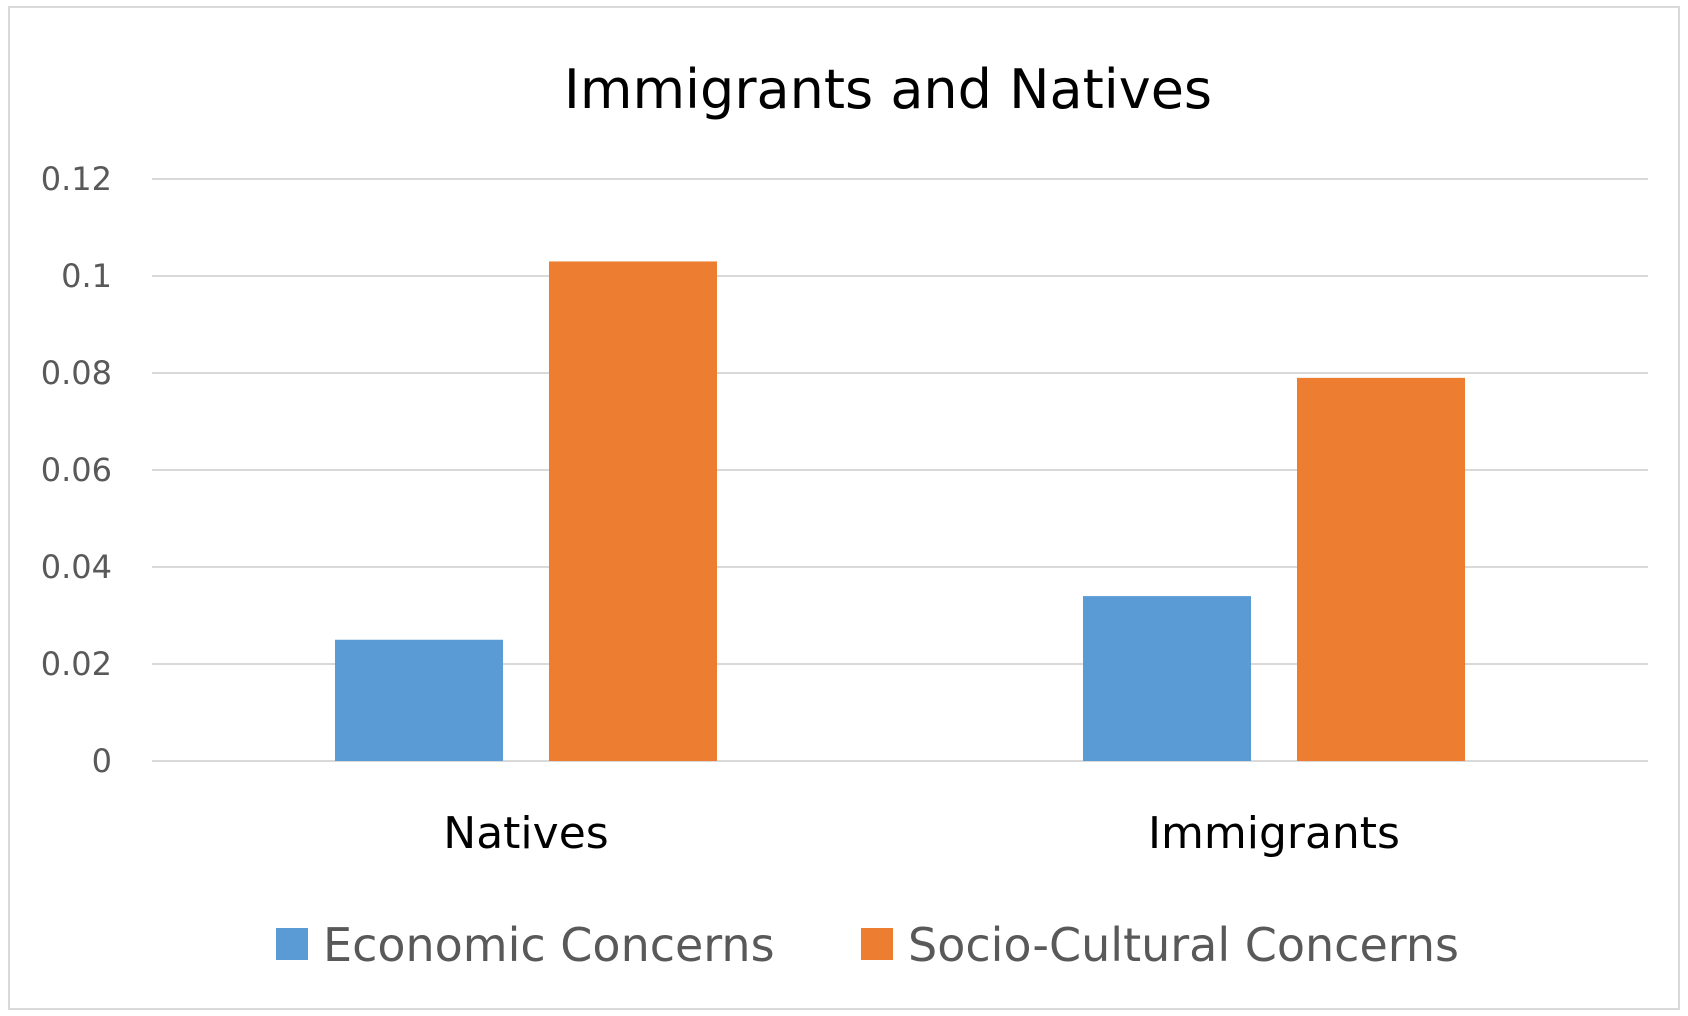 This screenshot has width=1688, height=1016. Describe the element at coordinates (76, 567) in the screenshot. I see `y-tick-label: 0.04` at that location.